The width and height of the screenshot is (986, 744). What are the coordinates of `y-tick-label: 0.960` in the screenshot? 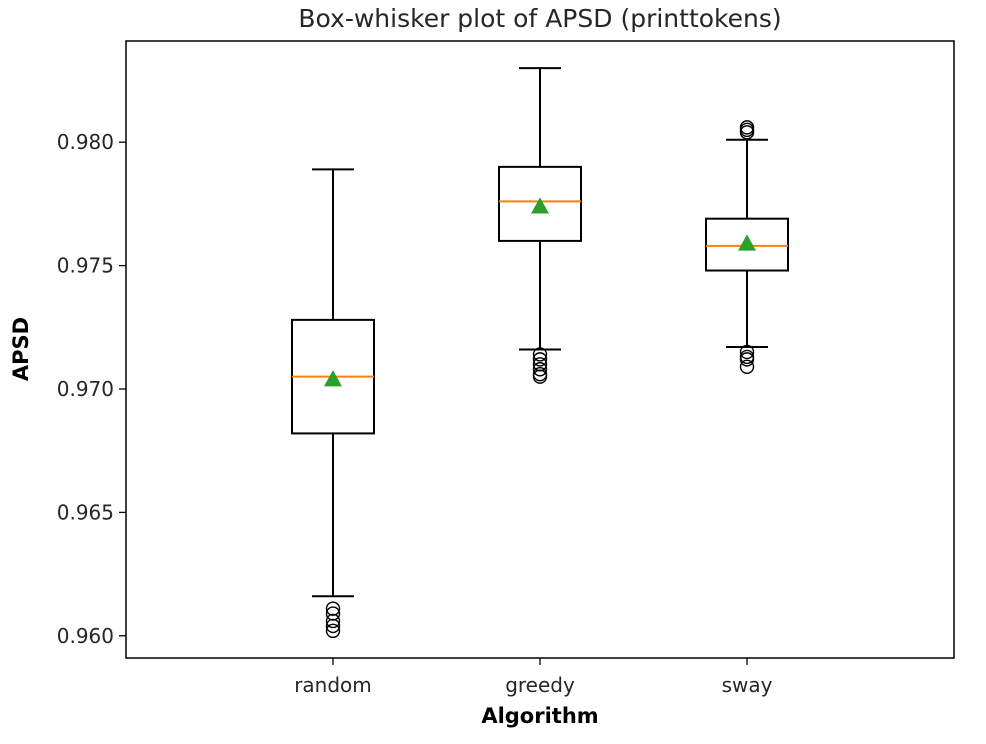 It's located at (85, 636).